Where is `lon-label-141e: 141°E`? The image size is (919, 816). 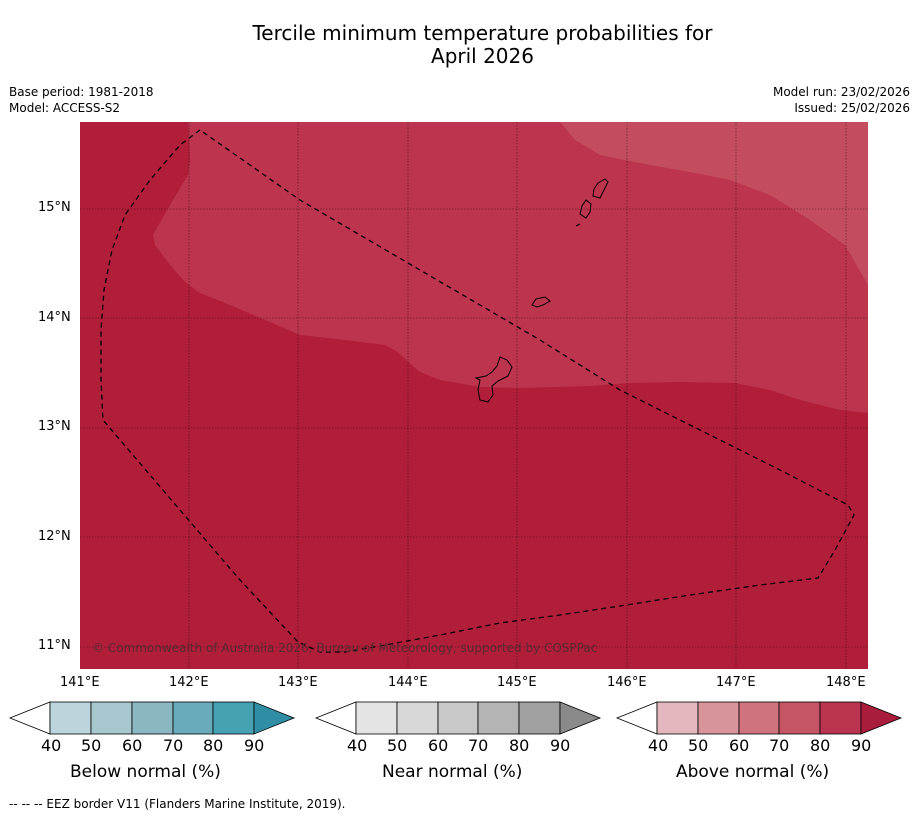
lon-label-141e: 141°E is located at coordinates (80, 682).